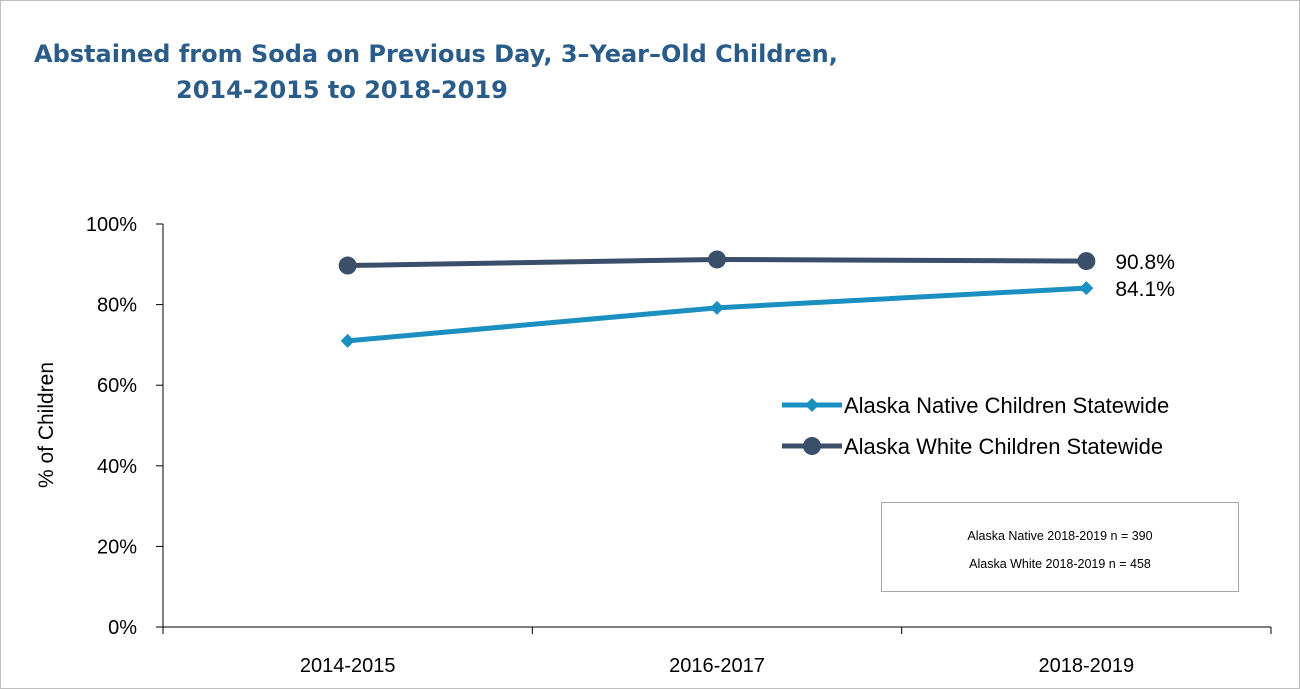  Describe the element at coordinates (342, 90) in the screenshot. I see `chart-title-line-2: 2014-2015 to 2018-2019` at that location.